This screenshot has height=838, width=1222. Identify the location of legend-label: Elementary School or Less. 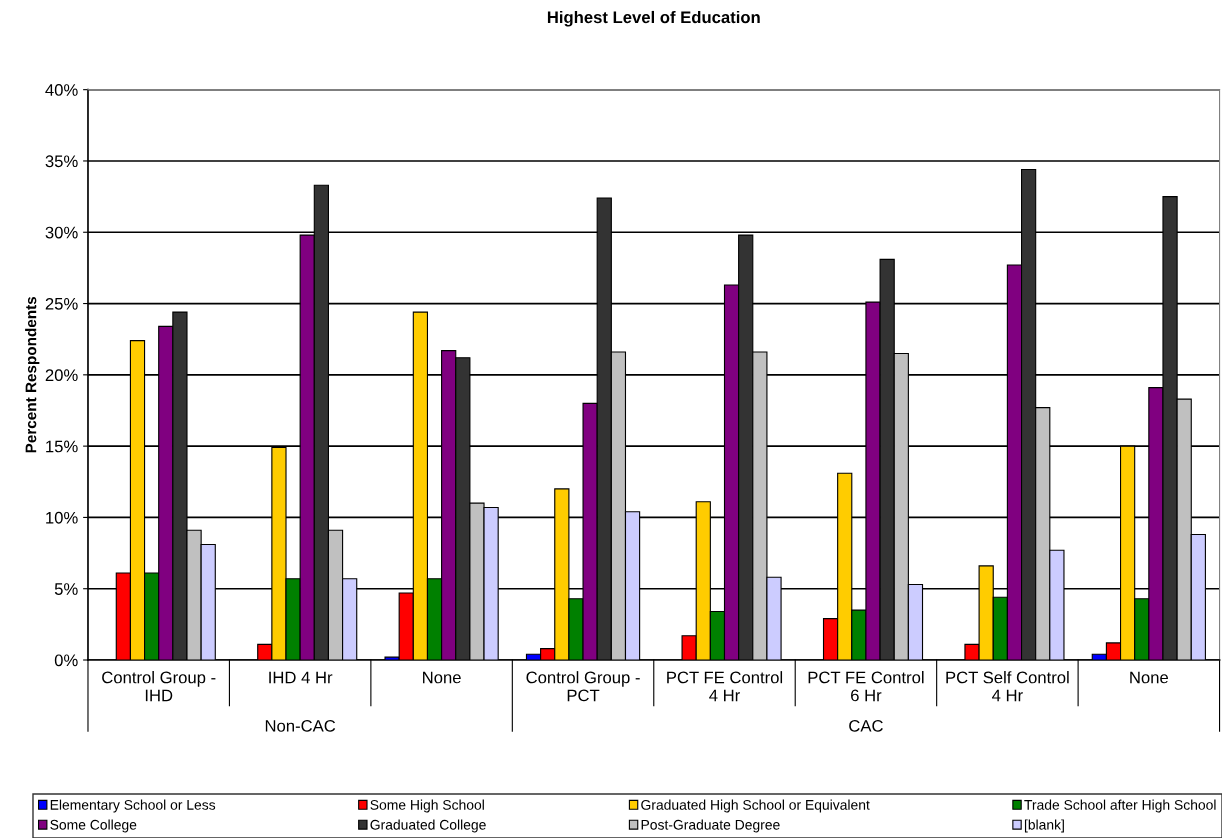
(133, 806).